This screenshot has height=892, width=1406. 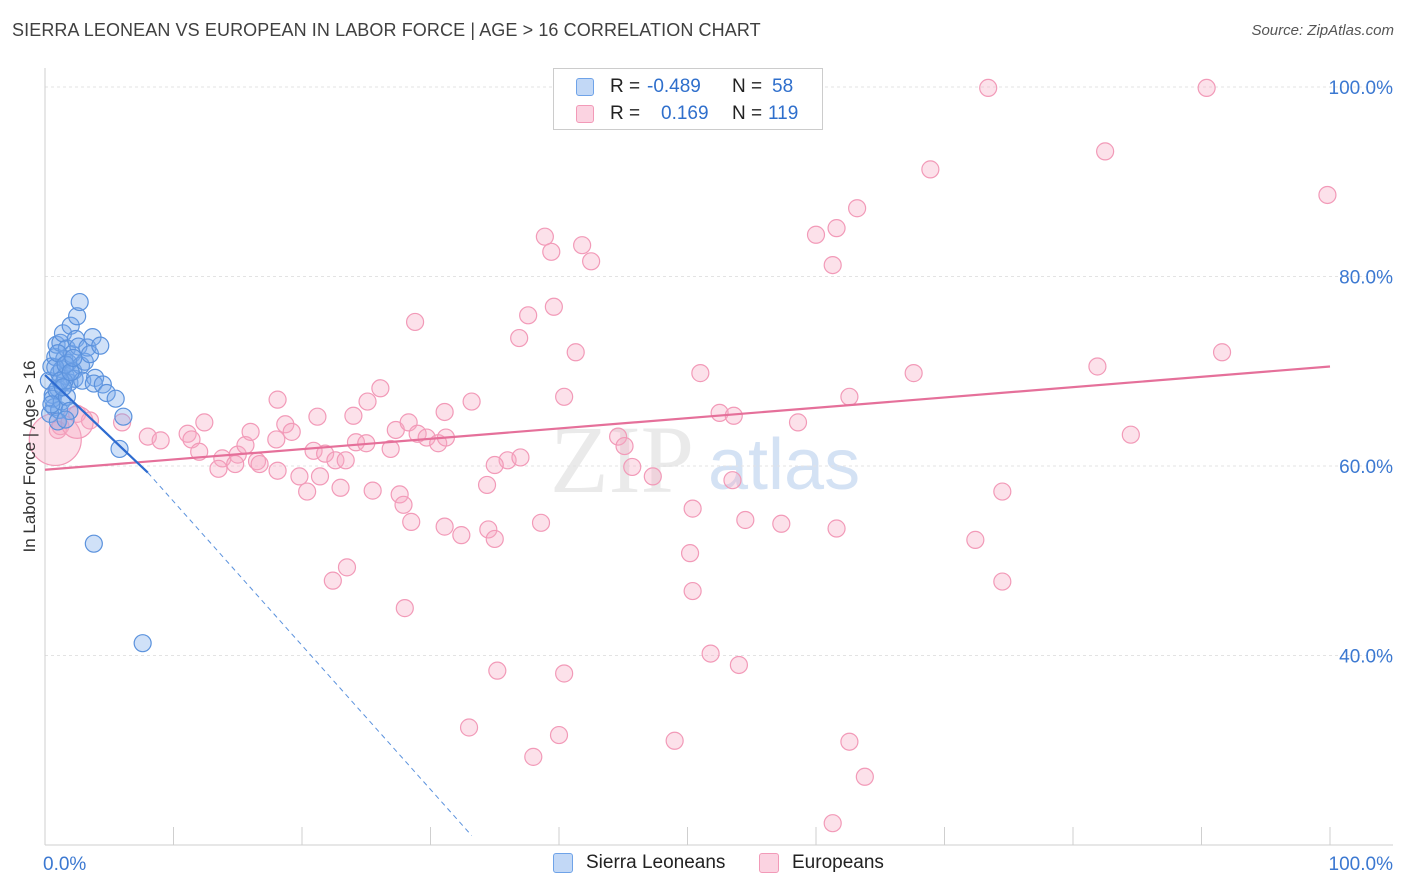 What do you see at coordinates (1361, 88) in the screenshot?
I see `y-tick-label: 100.0%` at bounding box center [1361, 88].